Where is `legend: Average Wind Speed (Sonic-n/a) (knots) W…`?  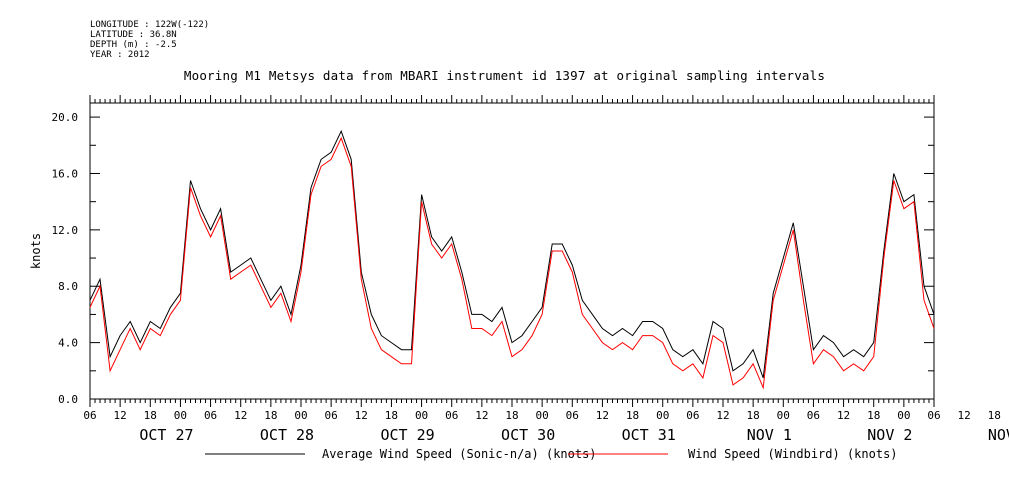
legend: Average Wind Speed (Sonic-n/a) (knots) W… is located at coordinates (551, 454).